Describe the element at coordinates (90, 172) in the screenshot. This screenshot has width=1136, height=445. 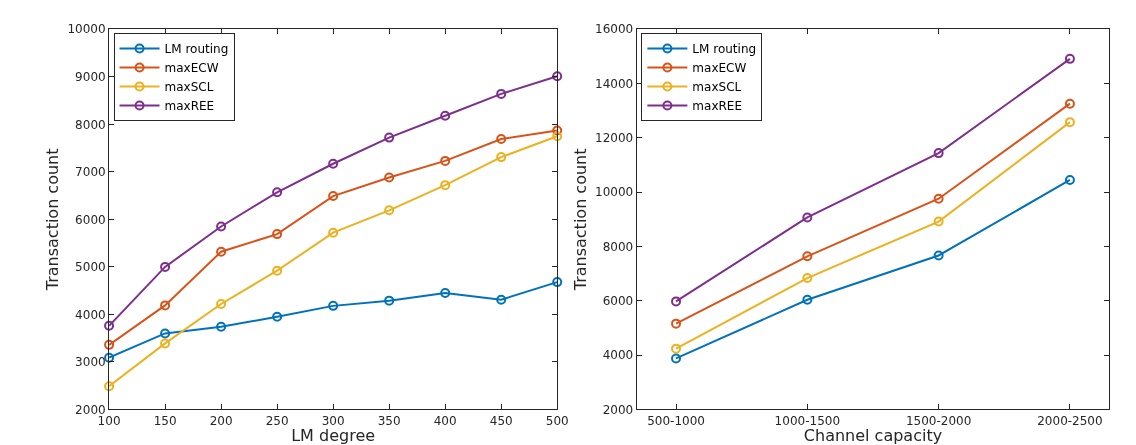
I see `y-tick-label: 7000` at that location.